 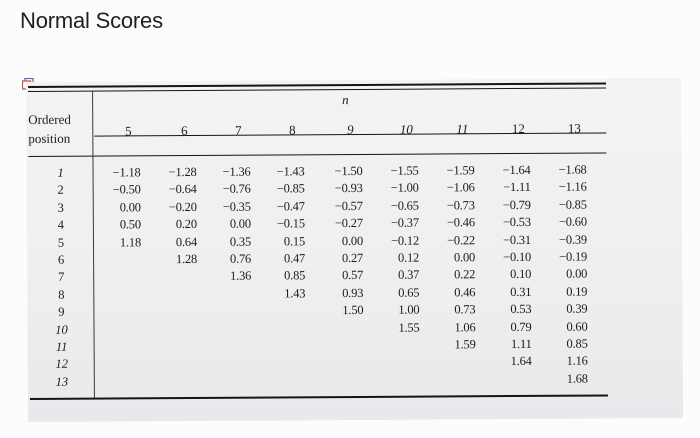 I want to click on score-cell: −1.11, so click(x=517, y=187).